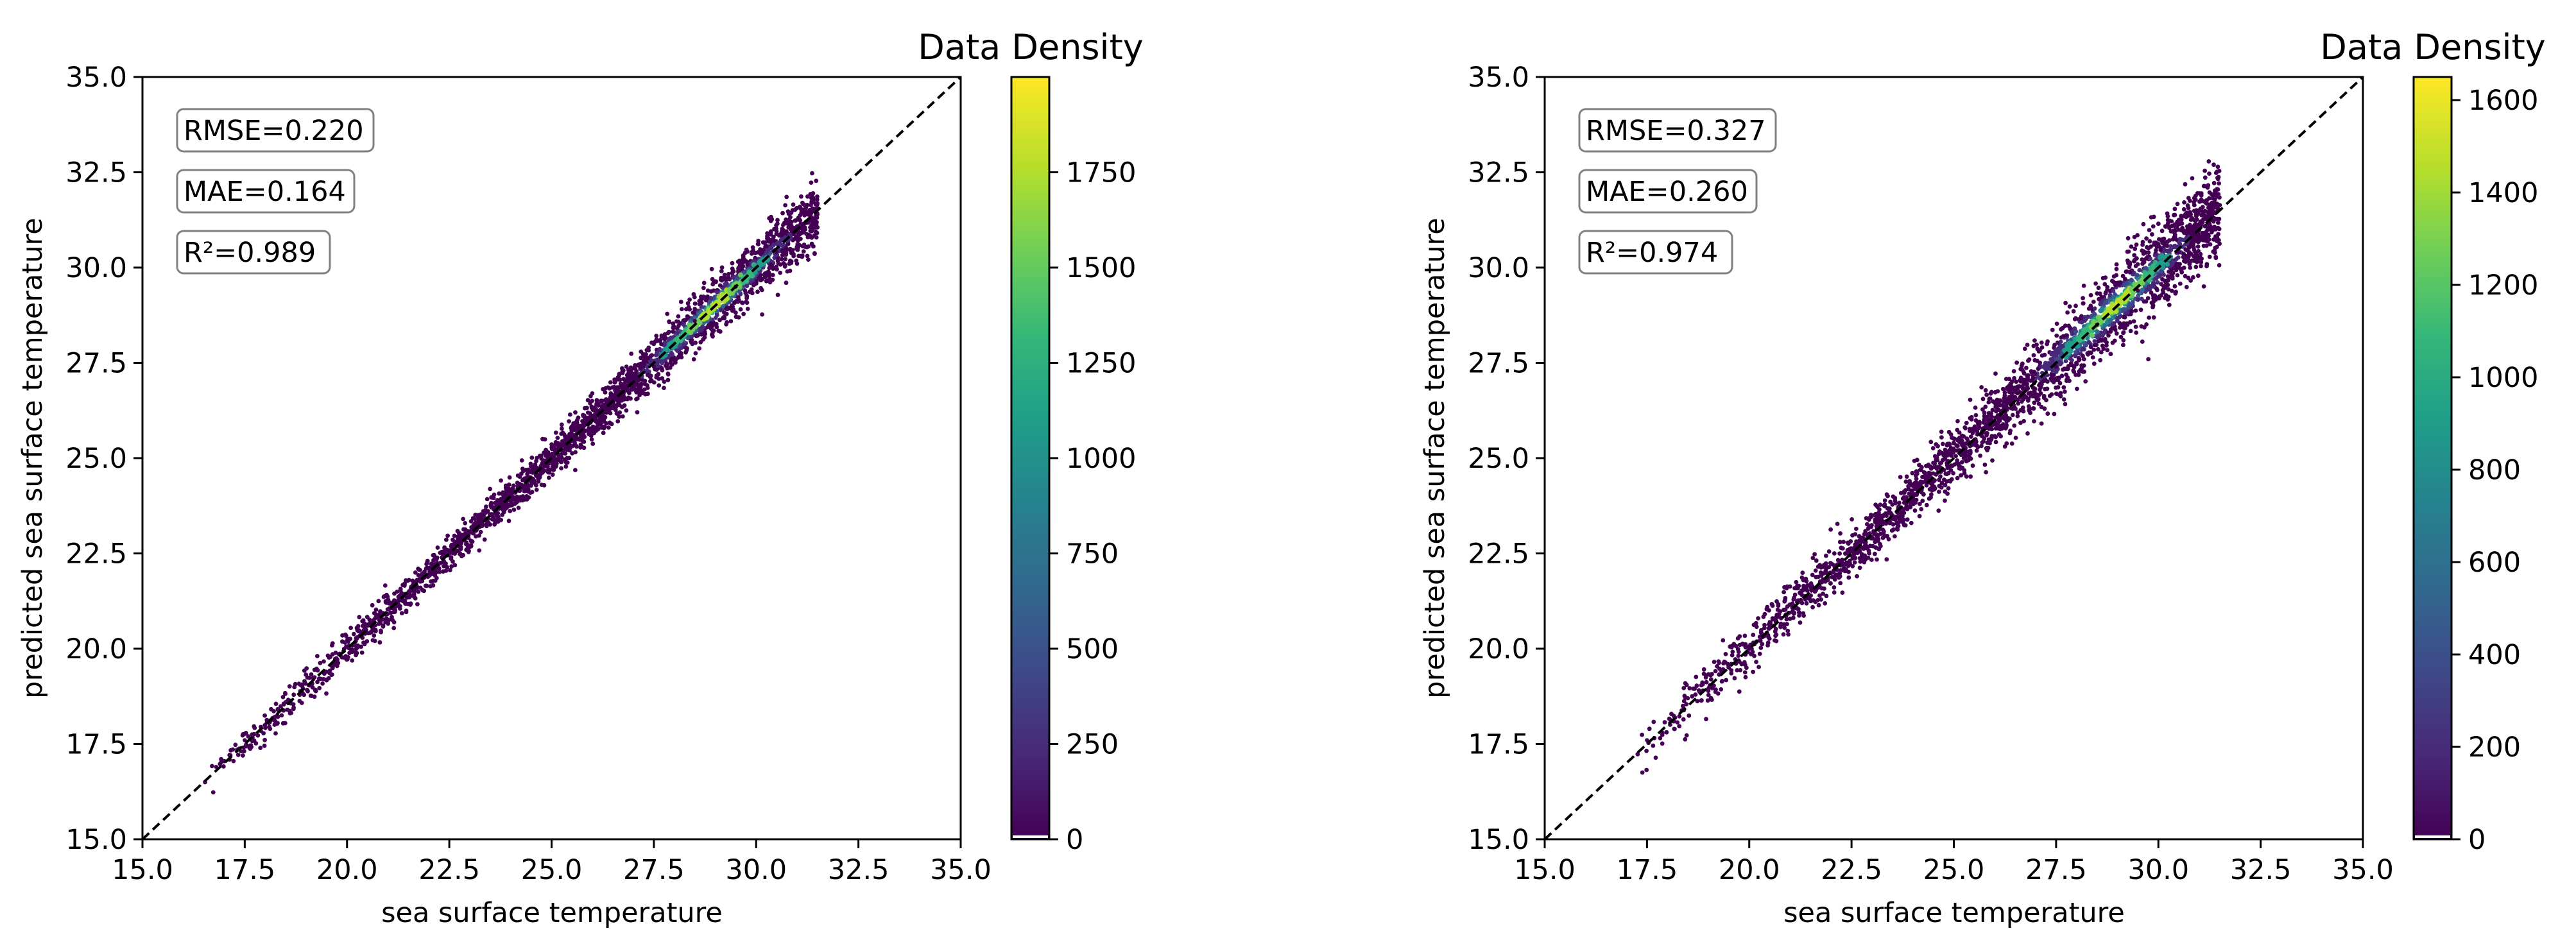  I want to click on colorbar-tick-label: 1250, so click(1101, 364).